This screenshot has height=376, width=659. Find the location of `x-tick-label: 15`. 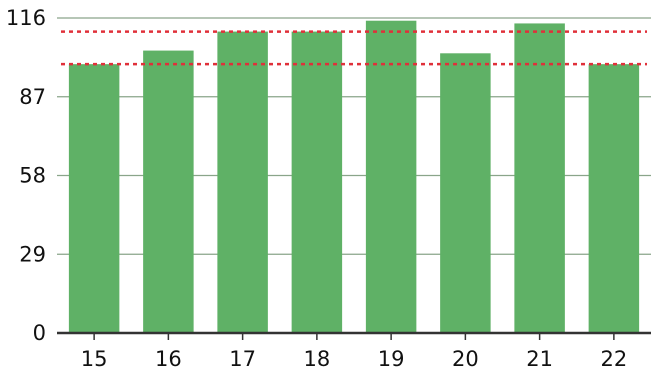

x-tick-label: 15 is located at coordinates (94, 359).